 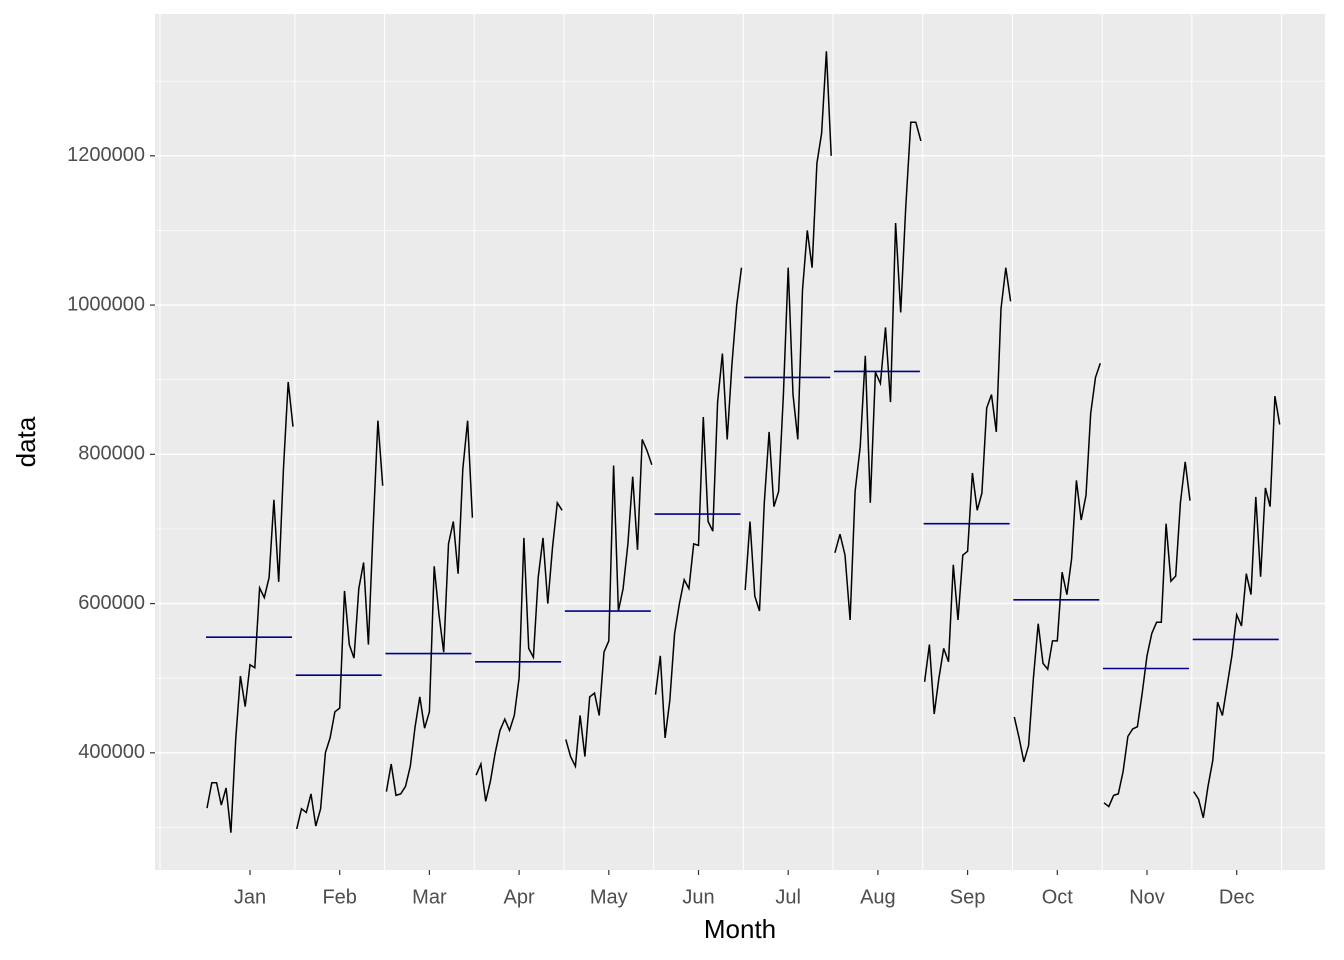 I want to click on x-tick-label: Dec, so click(x=1237, y=897).